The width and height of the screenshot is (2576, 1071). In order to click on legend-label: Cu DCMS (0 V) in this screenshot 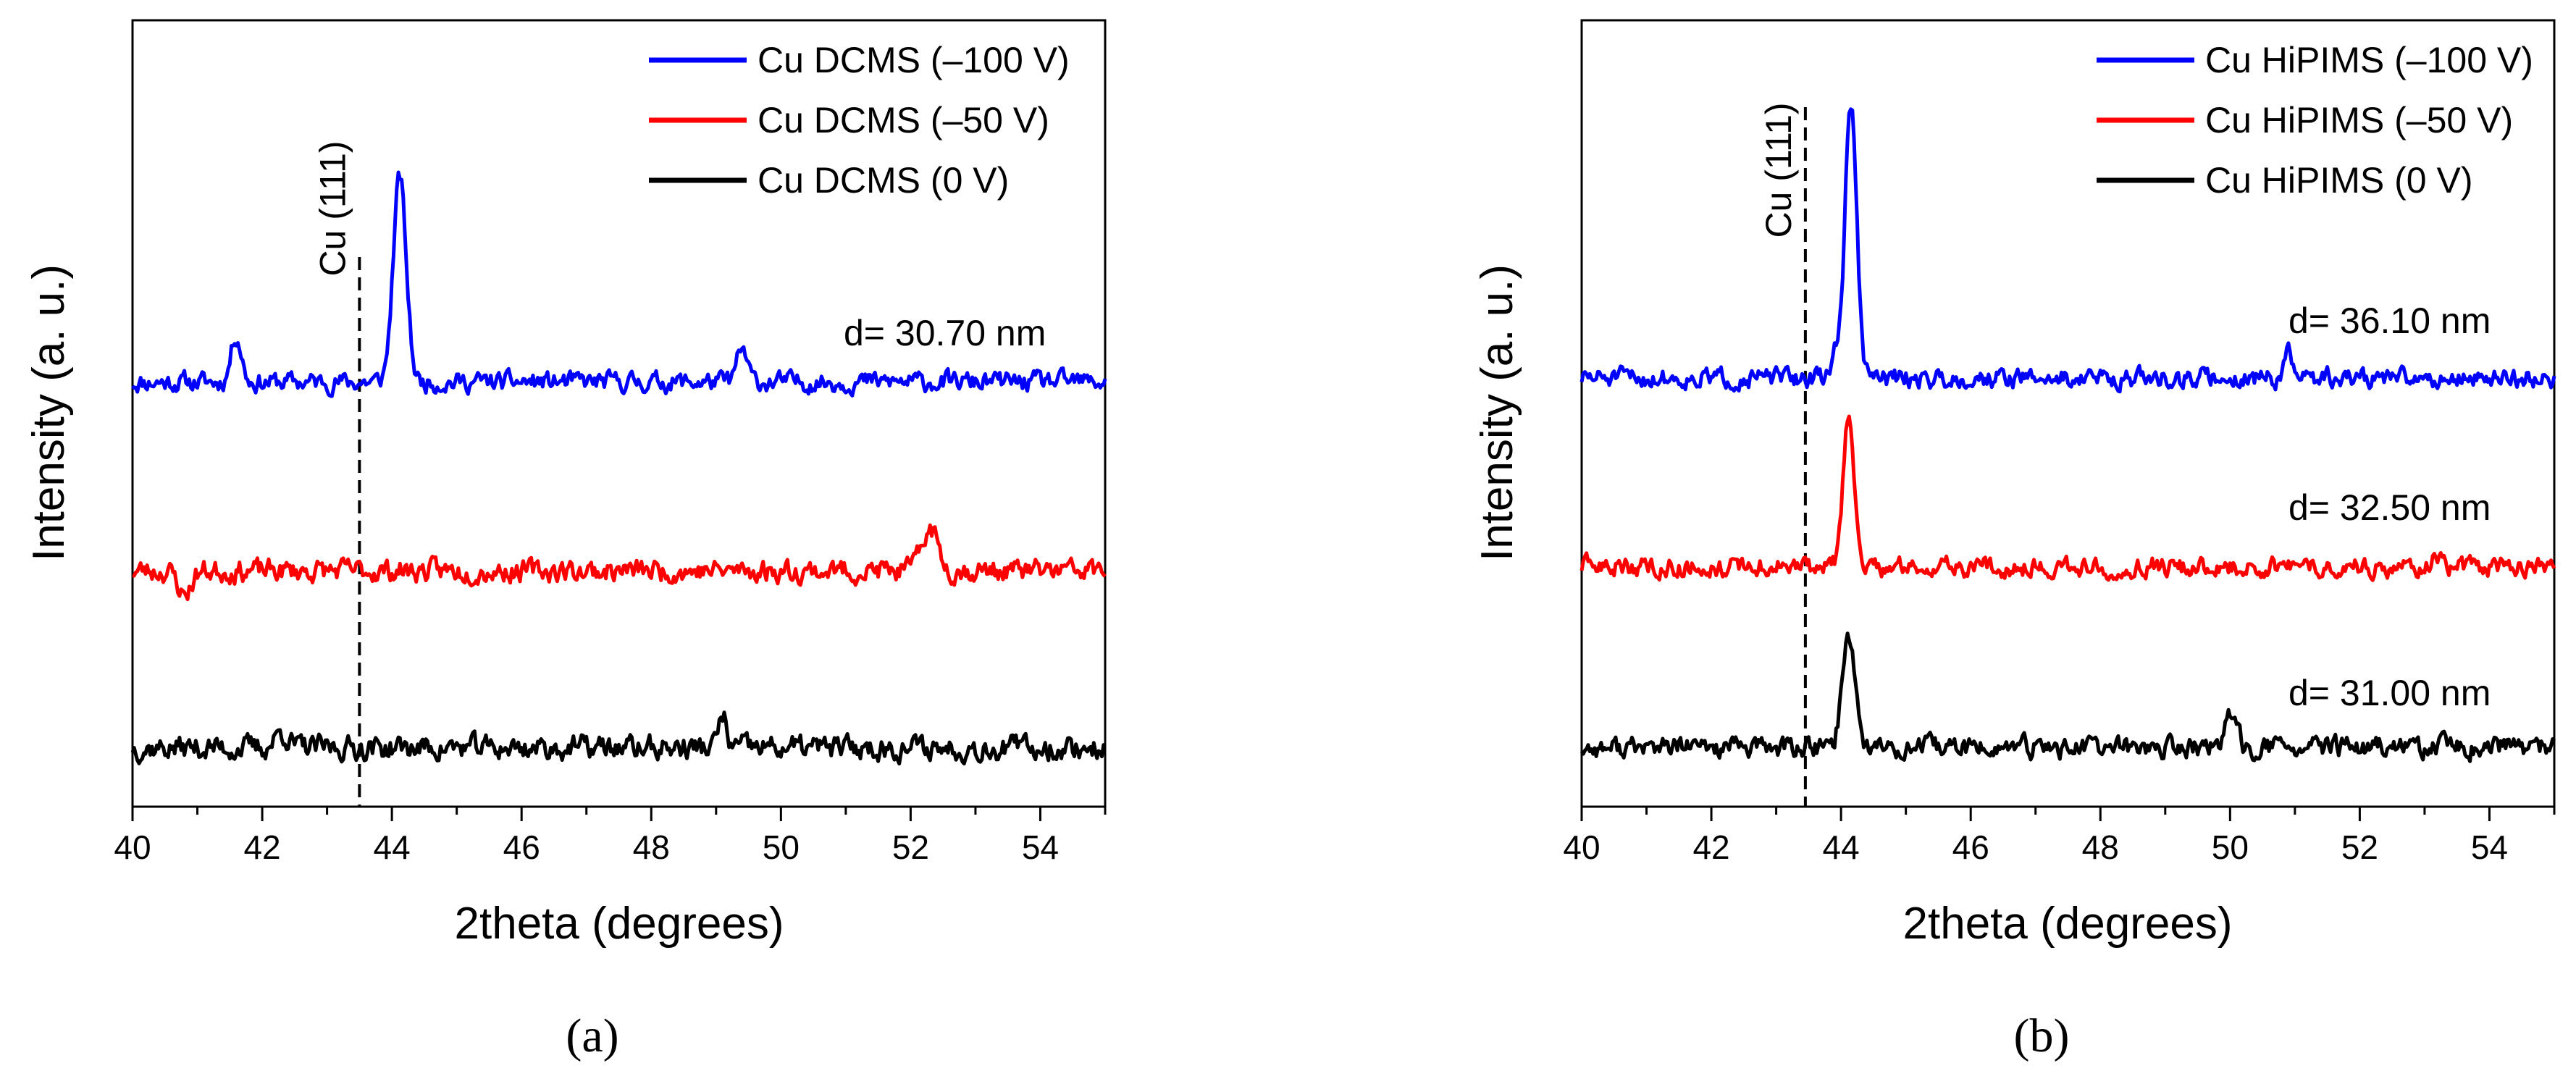, I will do `click(883, 180)`.